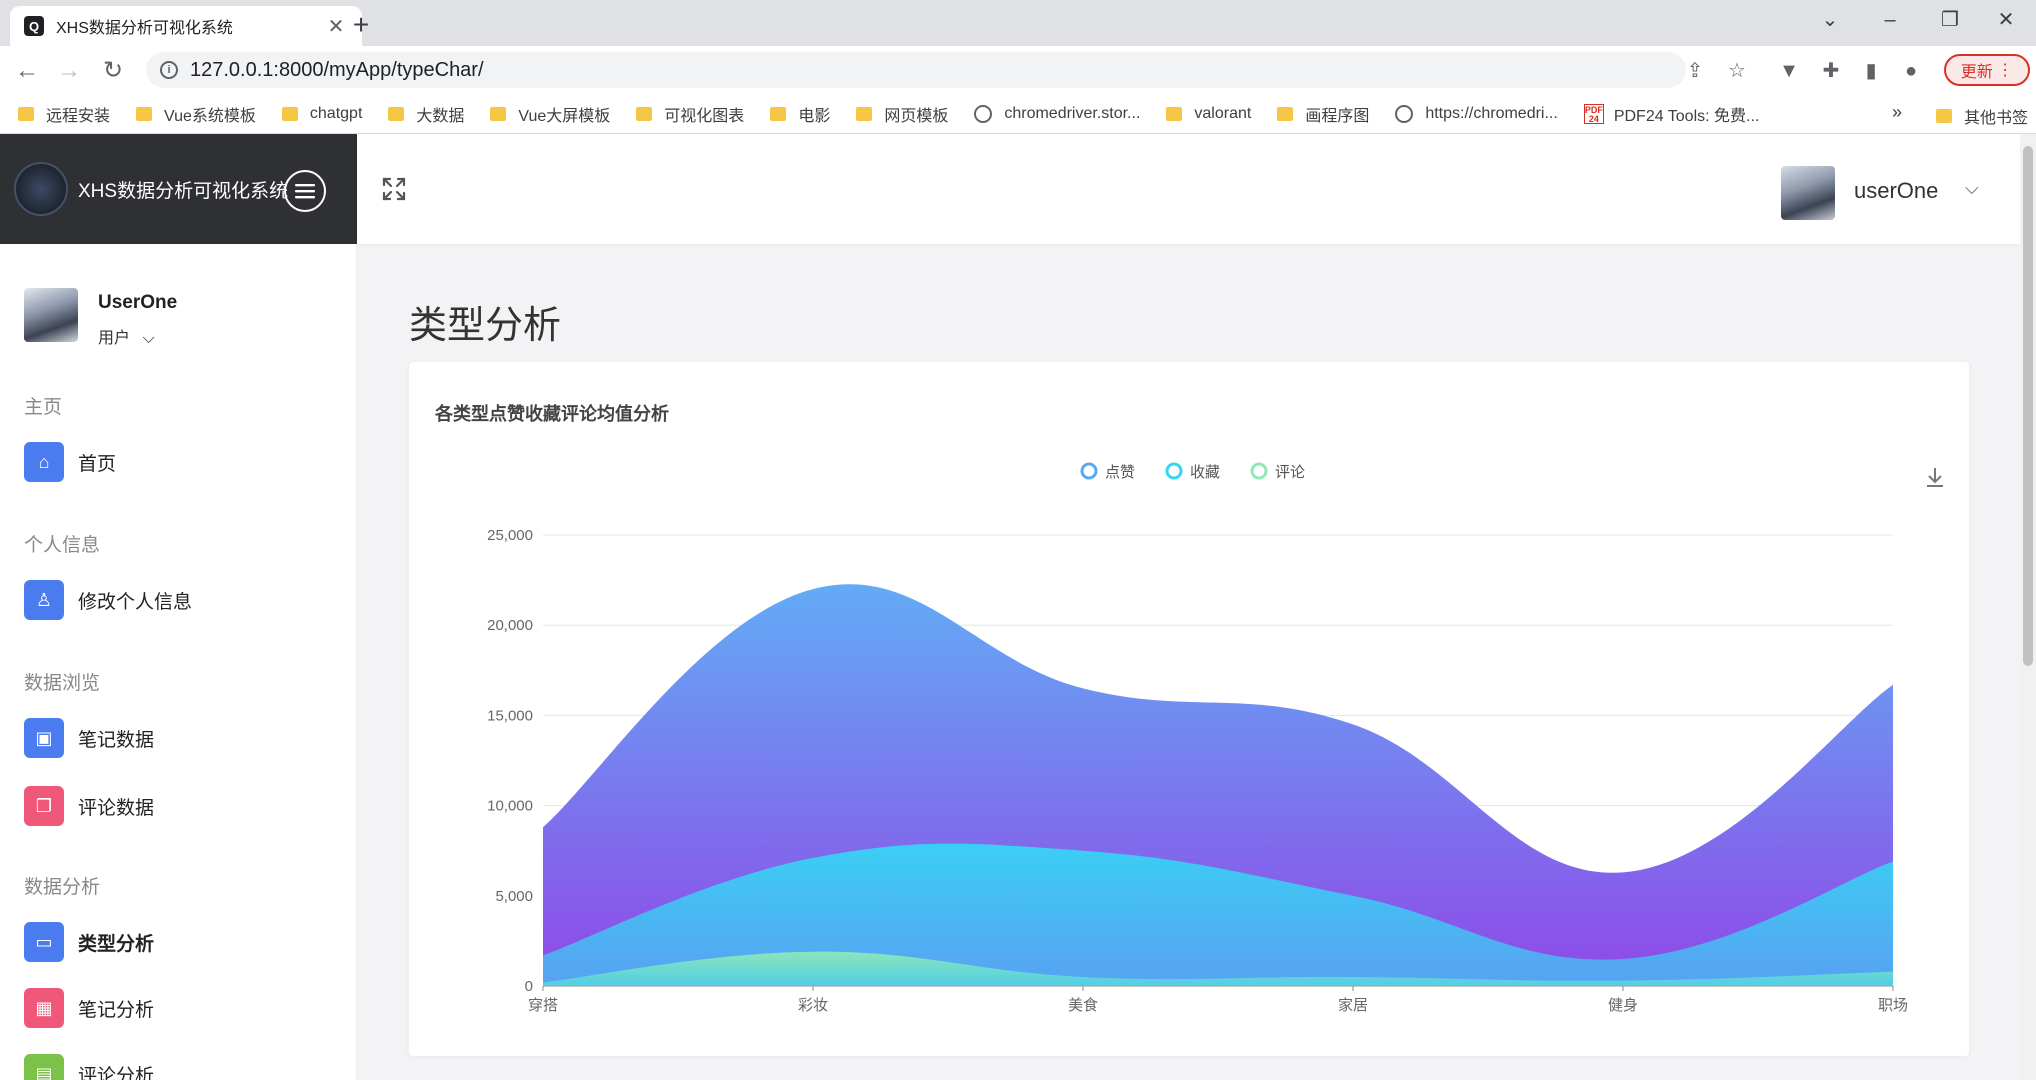 Image resolution: width=2036 pixels, height=1080 pixels. What do you see at coordinates (1188, 189) in the screenshot?
I see `app-header: userOne ⌵` at bounding box center [1188, 189].